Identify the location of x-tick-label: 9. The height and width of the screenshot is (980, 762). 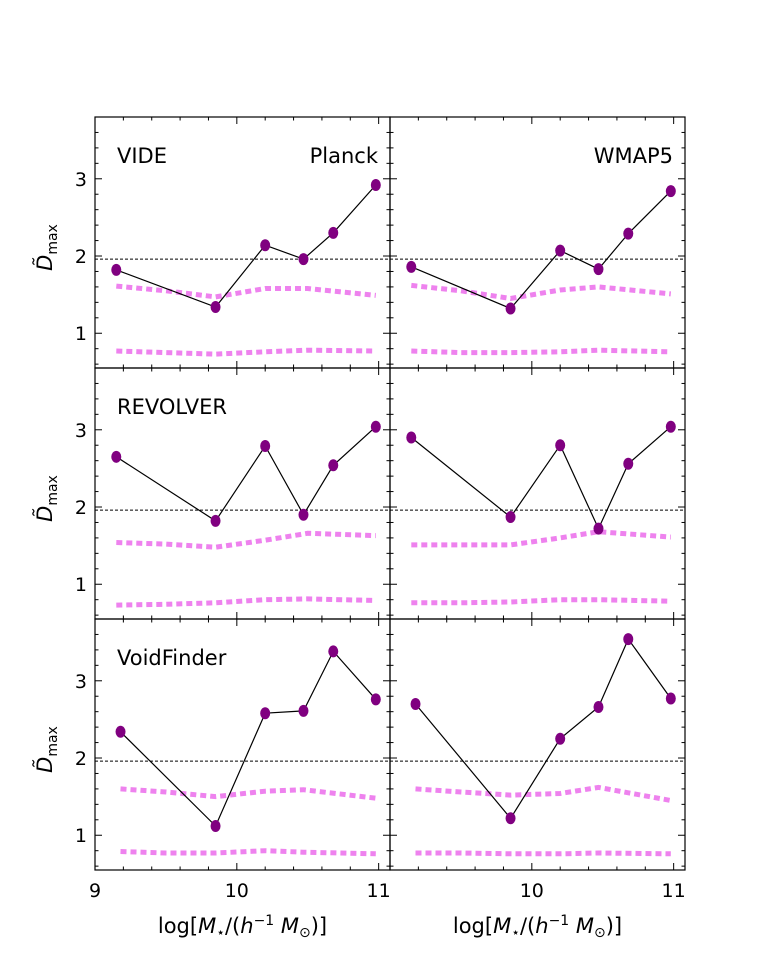
(95, 891).